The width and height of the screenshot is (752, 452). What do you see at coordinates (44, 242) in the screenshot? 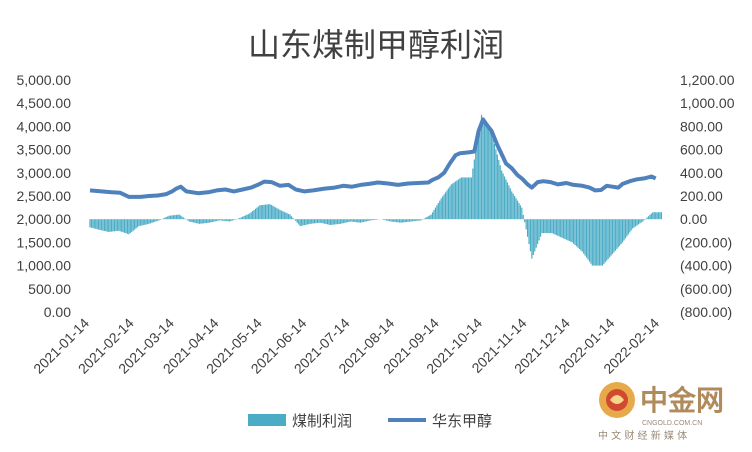
I see `left-tick-label: 1,500.00` at bounding box center [44, 242].